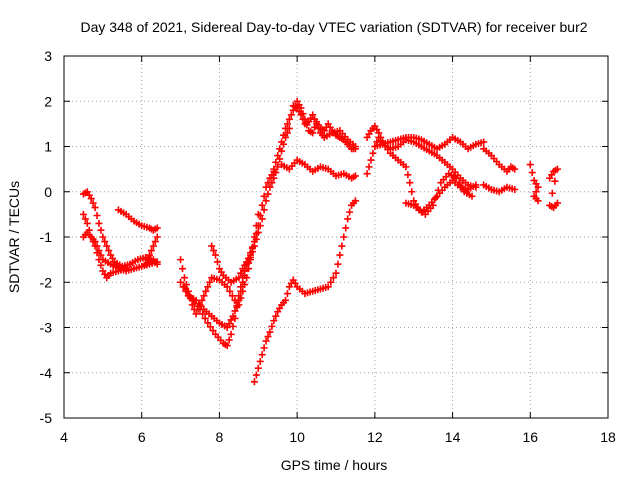 Image resolution: width=640 pixels, height=480 pixels. What do you see at coordinates (499, 160) in the screenshot?
I see `series-satellite-track-Q` at bounding box center [499, 160].